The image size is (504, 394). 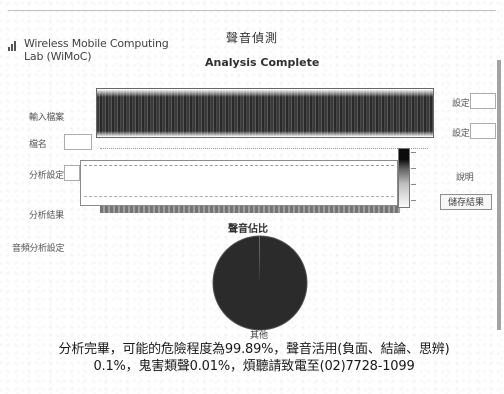 What do you see at coordinates (259, 336) in the screenshot?
I see `pie-slice-label: 其他` at bounding box center [259, 336].